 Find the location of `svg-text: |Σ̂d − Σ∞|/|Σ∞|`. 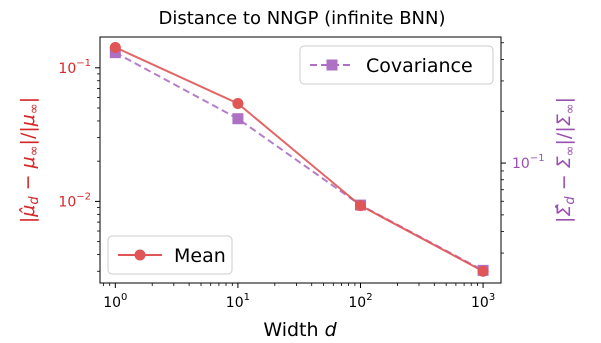

svg-text: |Σ̂d − Σ∞|/|Σ∞| is located at coordinates (565, 160).